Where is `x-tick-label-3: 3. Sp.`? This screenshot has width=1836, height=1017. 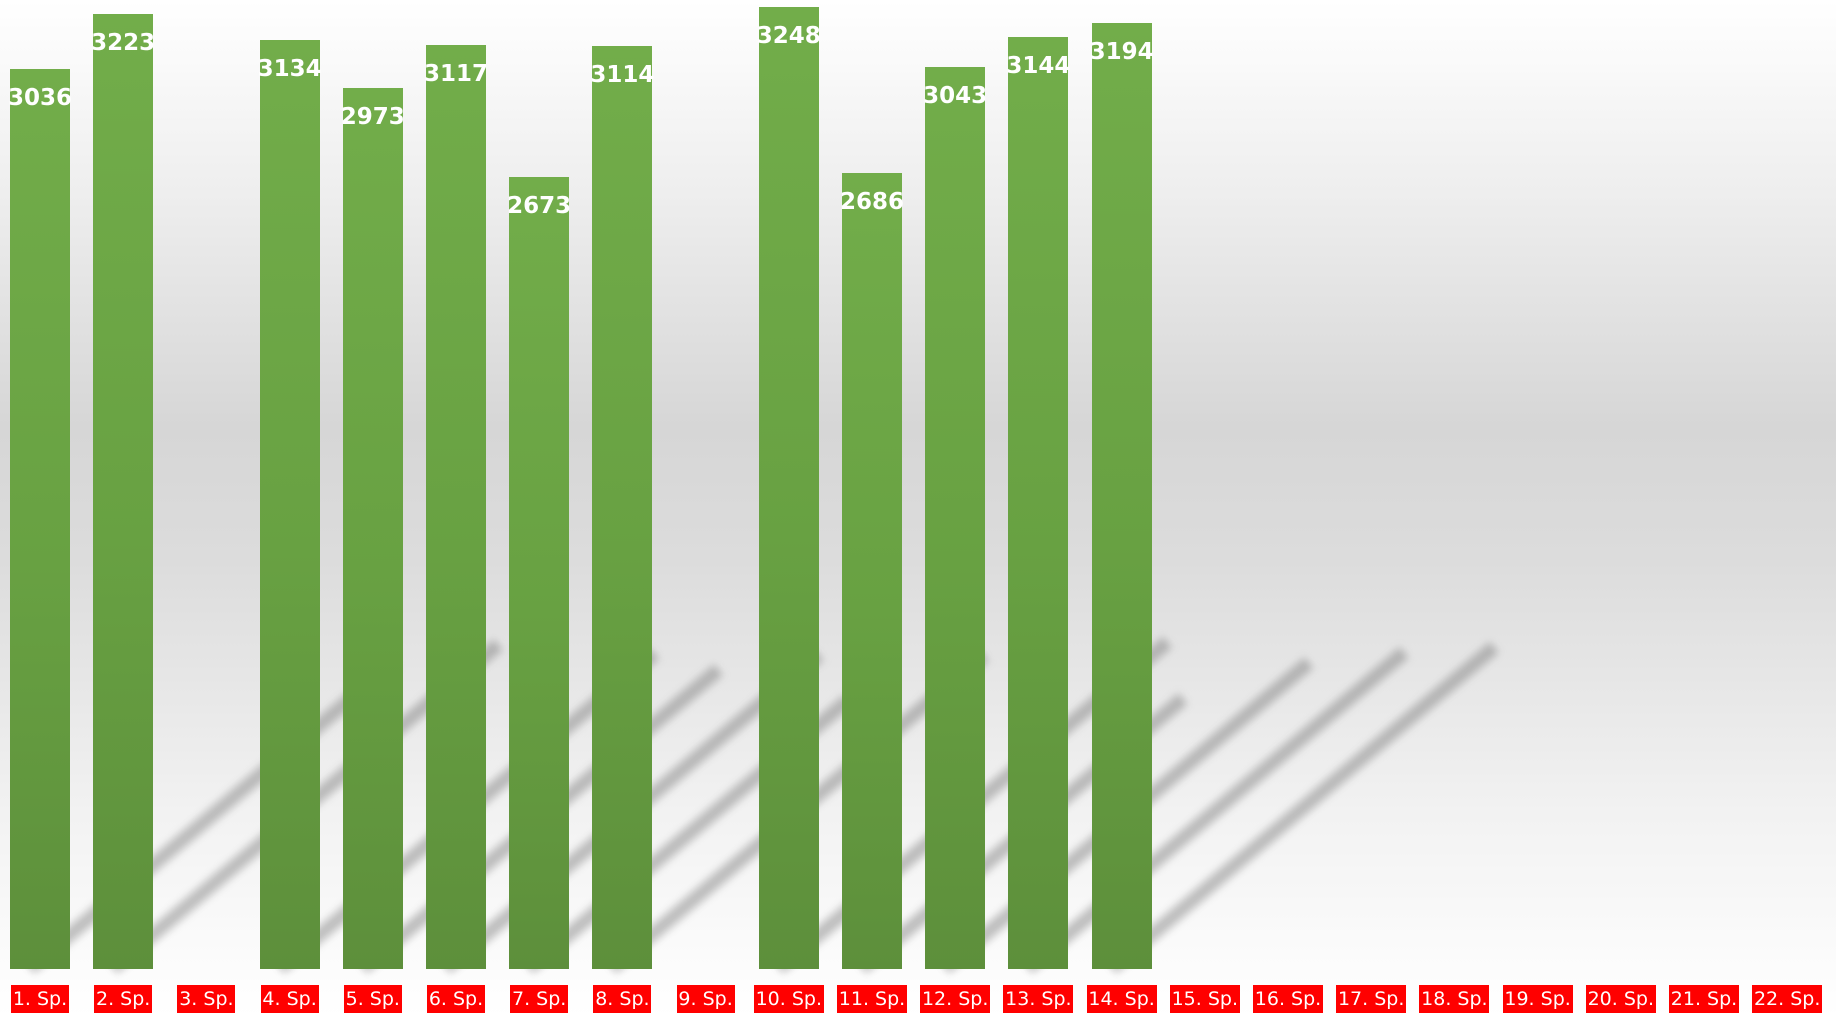 x-tick-label-3: 3. Sp. is located at coordinates (206, 999).